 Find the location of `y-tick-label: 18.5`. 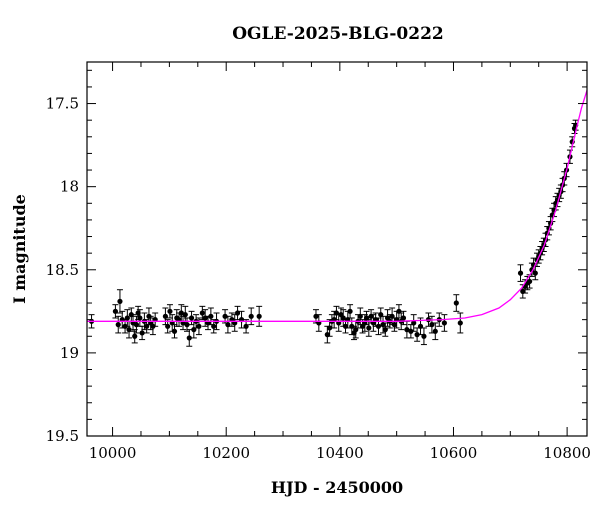

y-tick-label: 18.5 is located at coordinates (62, 270).